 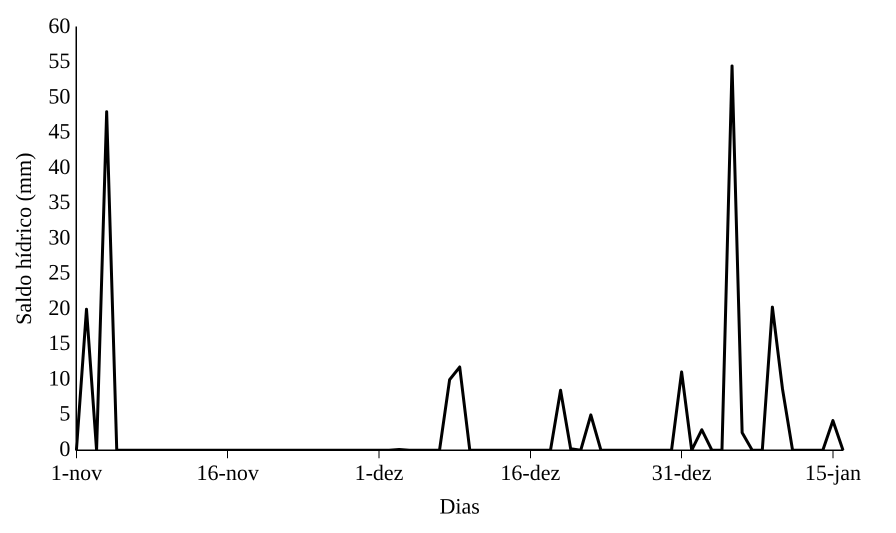 I want to click on y-tick-label: 10, so click(x=59, y=377).